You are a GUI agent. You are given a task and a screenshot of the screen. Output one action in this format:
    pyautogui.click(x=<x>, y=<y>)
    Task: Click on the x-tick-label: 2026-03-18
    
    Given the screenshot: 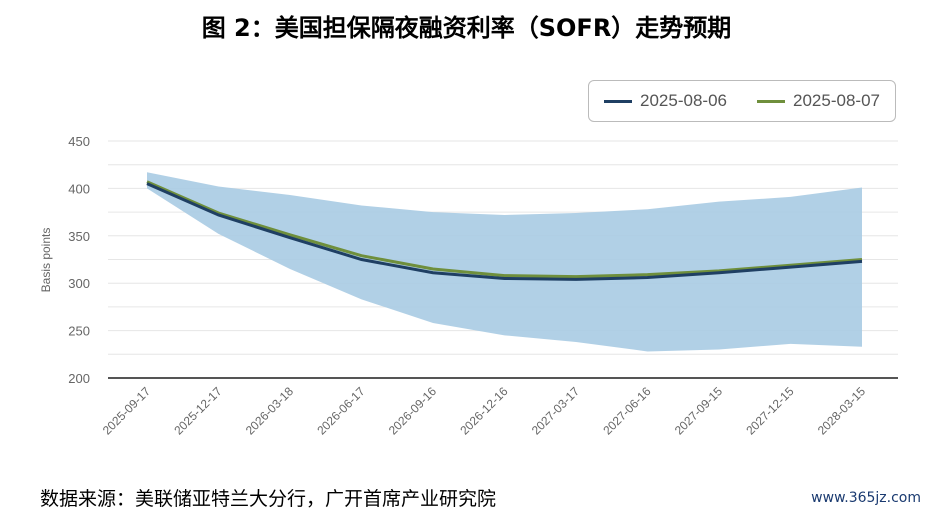 What is the action you would take?
    pyautogui.click(x=270, y=411)
    